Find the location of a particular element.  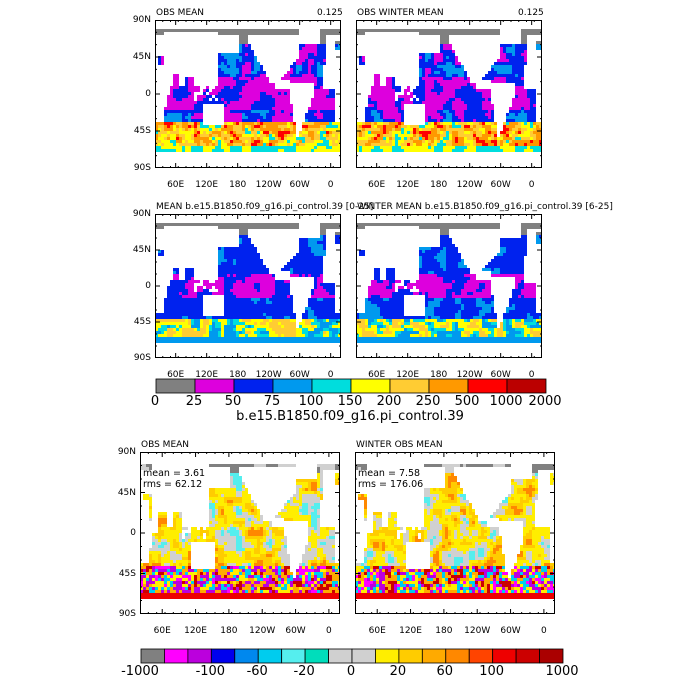

colorbar-tick-label: 60 is located at coordinates (445, 672).